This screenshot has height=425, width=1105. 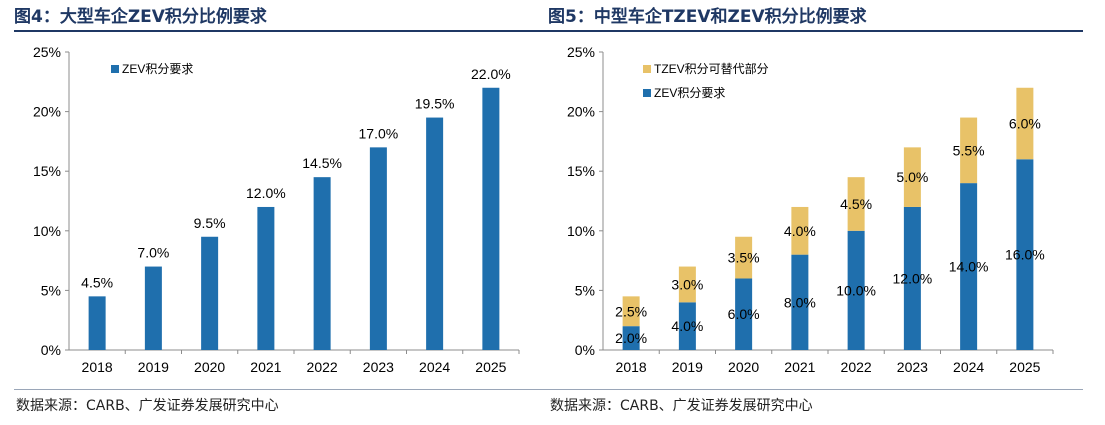 I want to click on data-label: 5.0%, so click(x=912, y=177).